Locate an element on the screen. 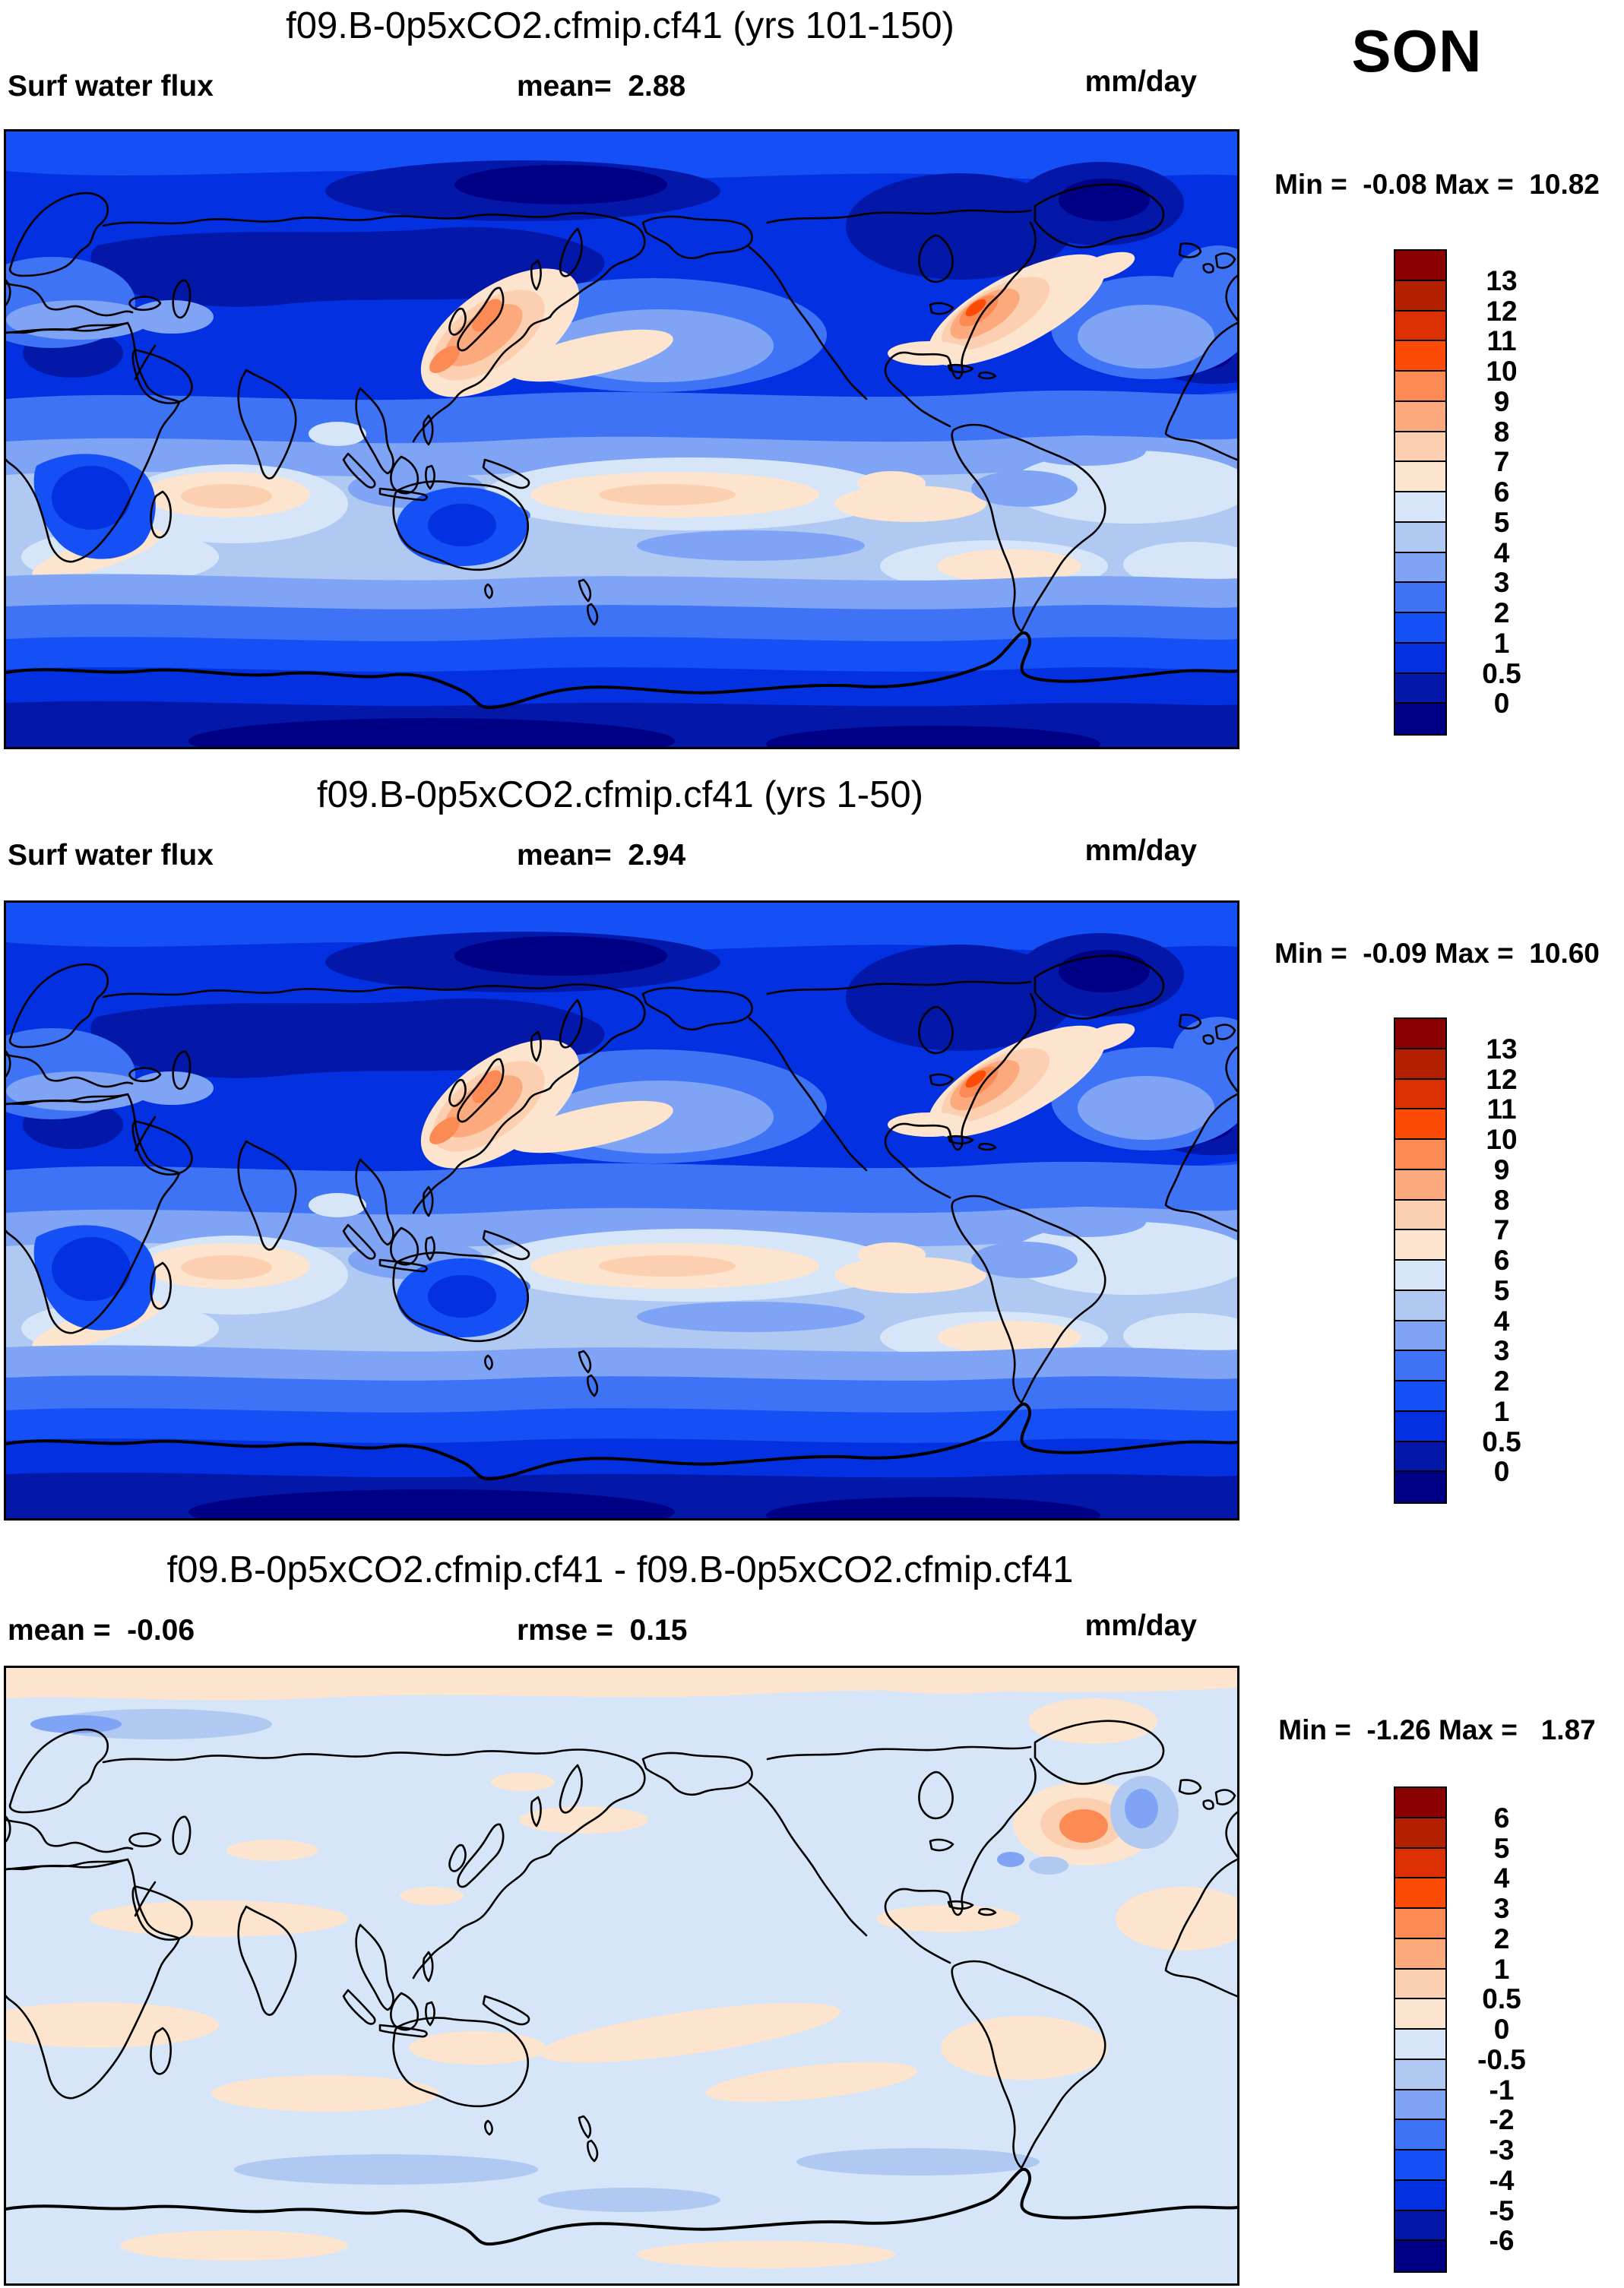 The image size is (1624, 2288). colorbar-tick-label: -1 is located at coordinates (1502, 2090).